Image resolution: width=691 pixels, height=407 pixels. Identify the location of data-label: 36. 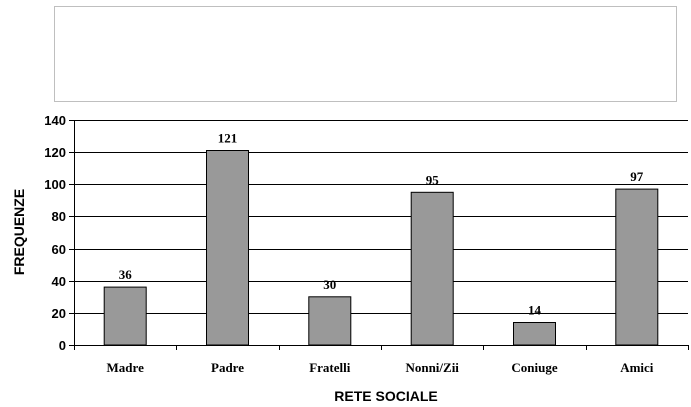
(126, 274).